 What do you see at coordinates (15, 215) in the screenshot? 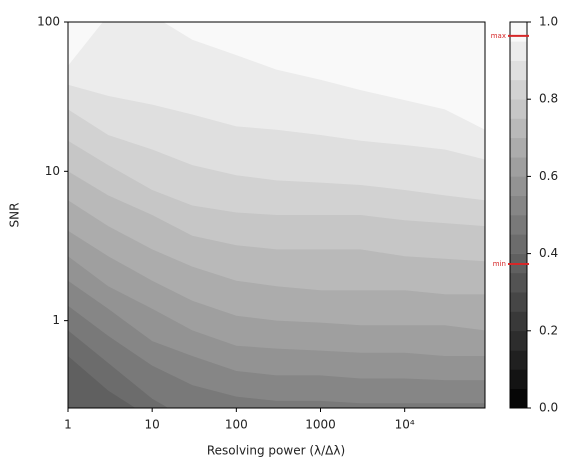
I see `y-axis-label: SNR` at bounding box center [15, 215].